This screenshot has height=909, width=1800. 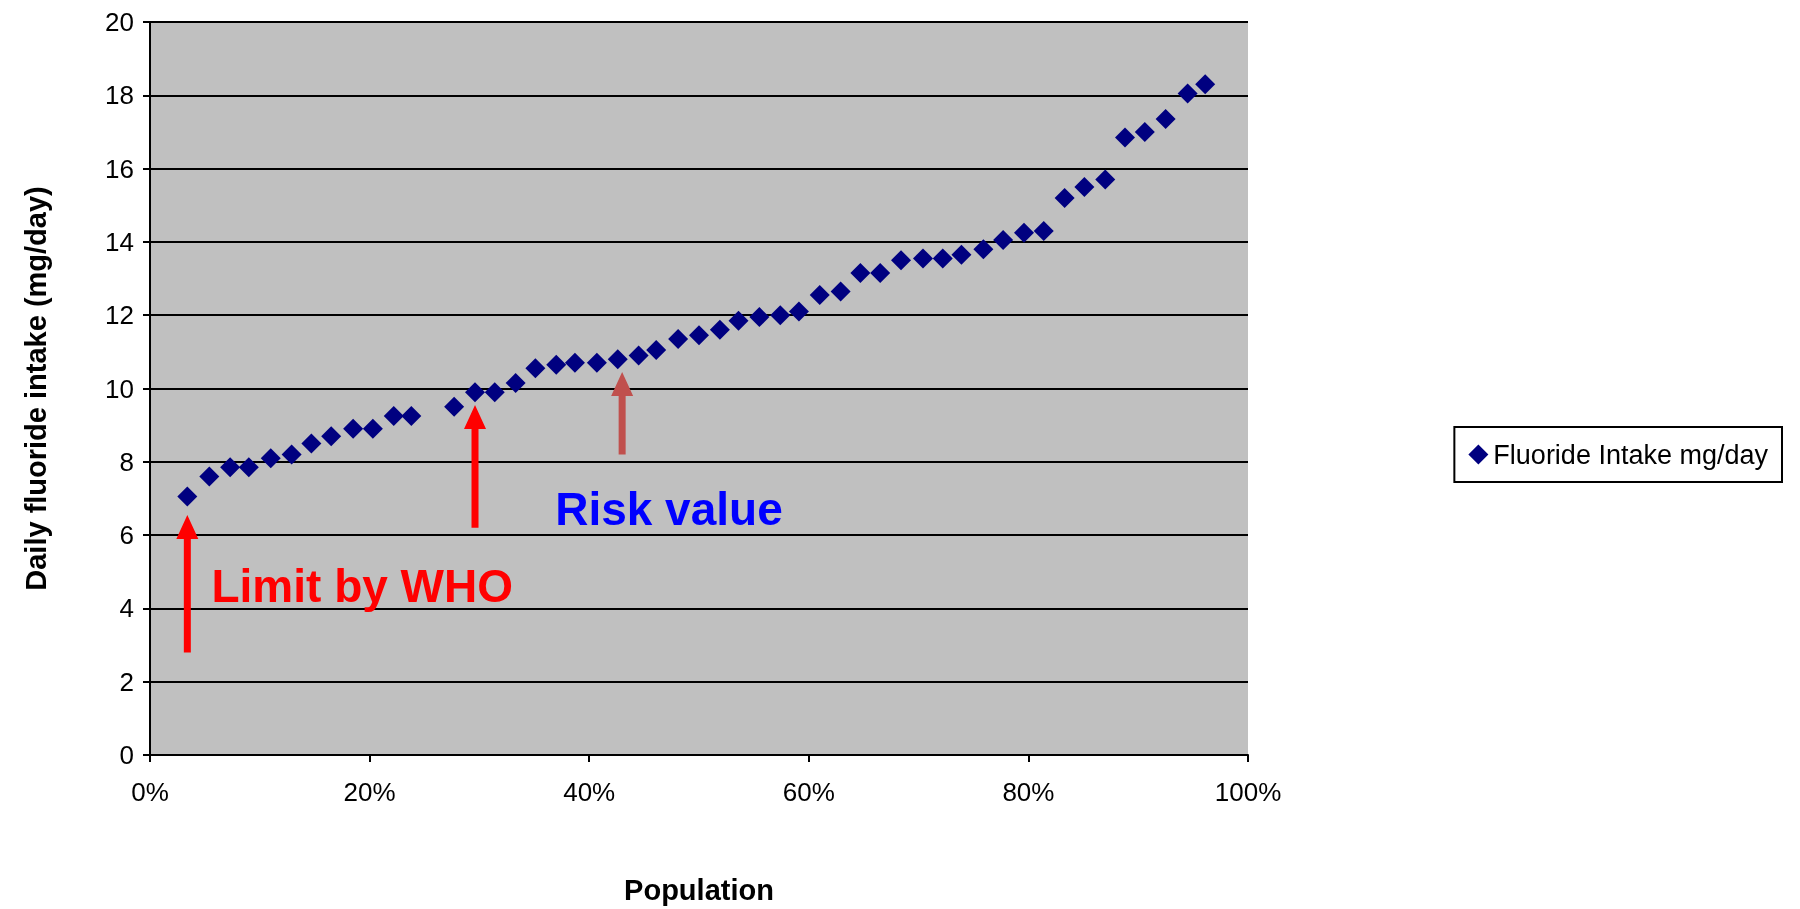 What do you see at coordinates (119, 241) in the screenshot?
I see `y-tick-label: 14` at bounding box center [119, 241].